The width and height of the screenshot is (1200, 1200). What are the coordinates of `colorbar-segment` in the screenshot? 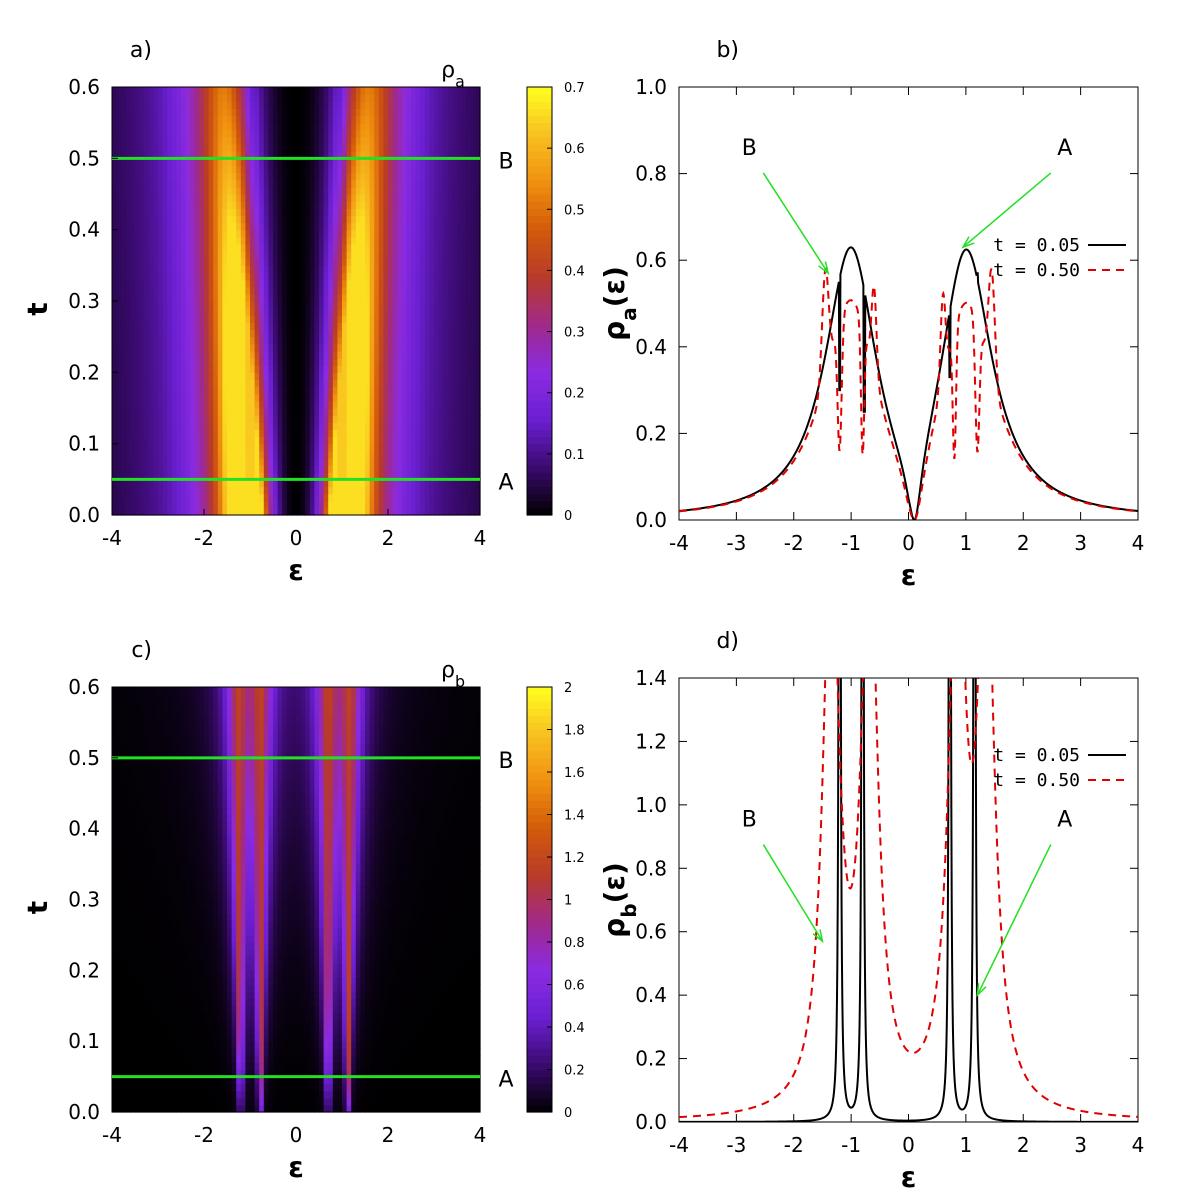 It's located at (539, 419).